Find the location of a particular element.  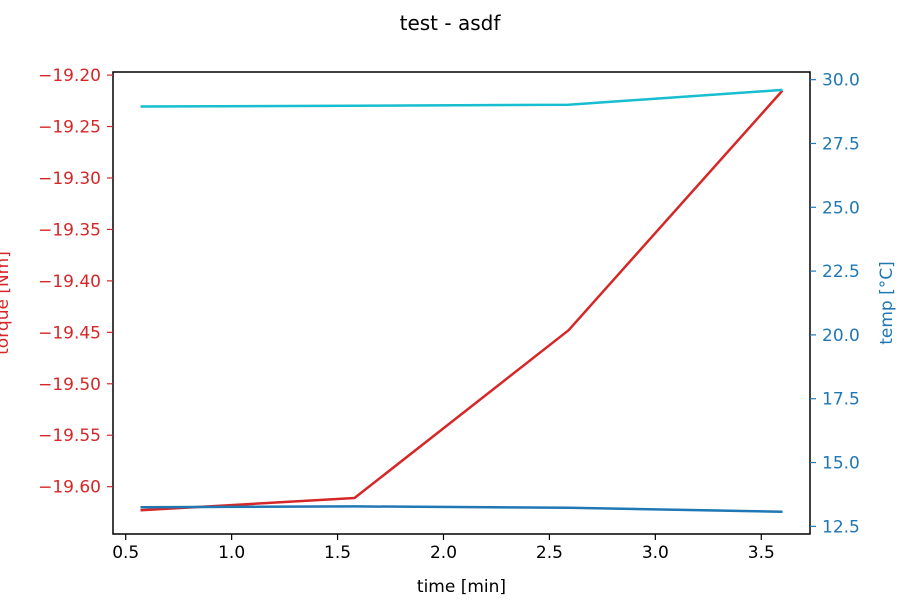

x-tick-label: 2.5 is located at coordinates (549, 553).